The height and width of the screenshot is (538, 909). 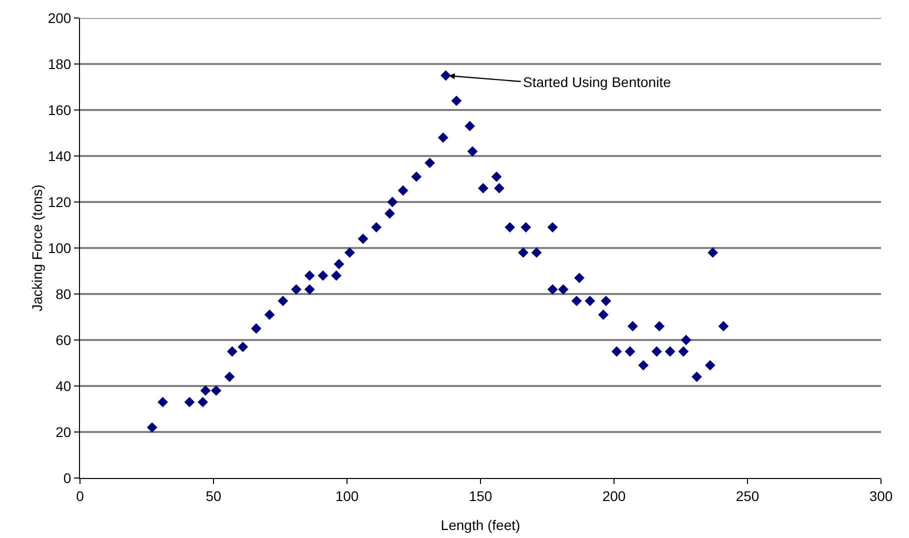 What do you see at coordinates (881, 496) in the screenshot?
I see `x-tick-label: 300` at bounding box center [881, 496].